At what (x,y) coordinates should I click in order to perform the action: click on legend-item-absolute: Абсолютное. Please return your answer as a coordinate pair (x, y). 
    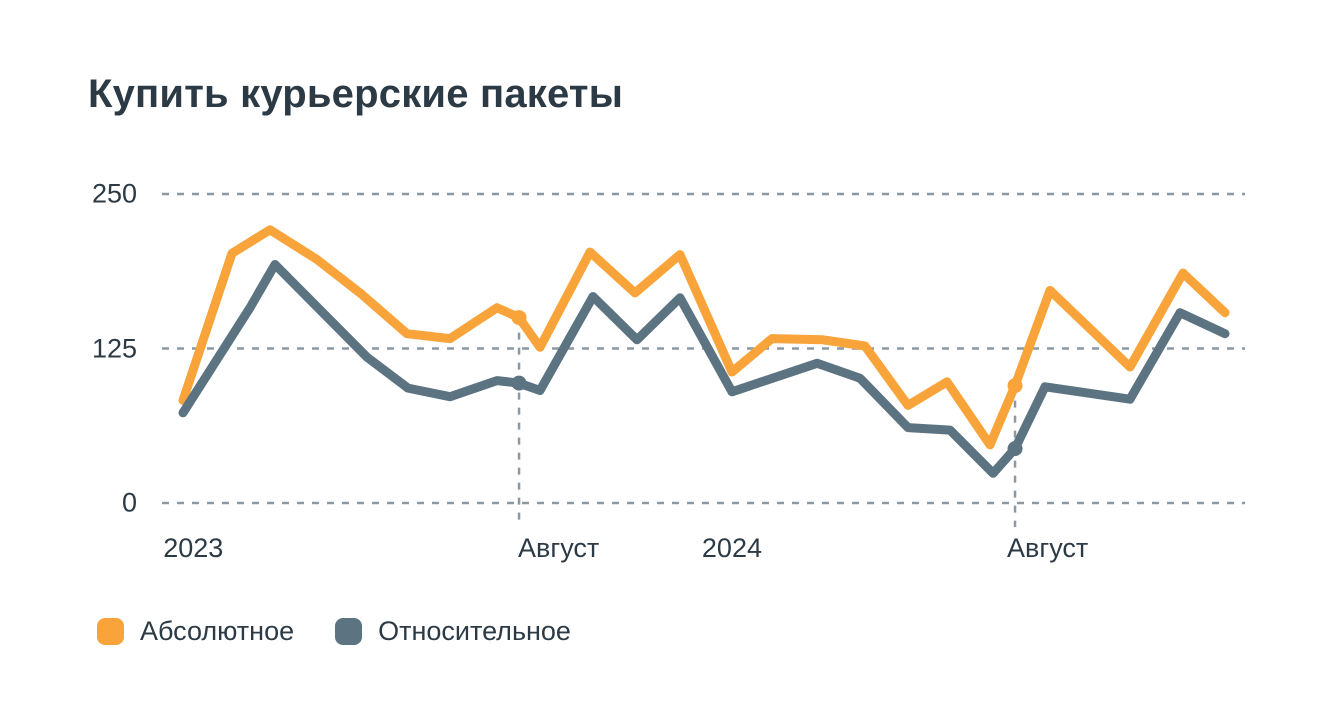
    Looking at the image, I should click on (195, 631).